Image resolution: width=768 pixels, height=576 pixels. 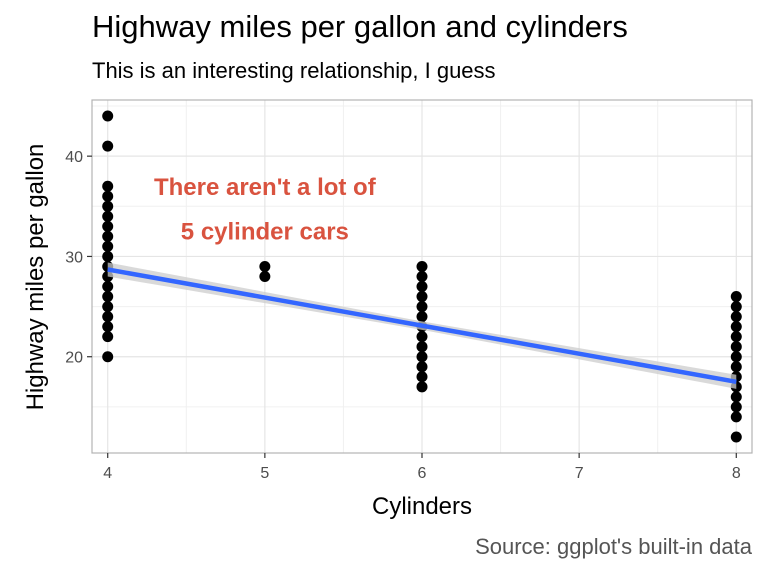 I want to click on x-axis-label: Cylinders, so click(x=422, y=506).